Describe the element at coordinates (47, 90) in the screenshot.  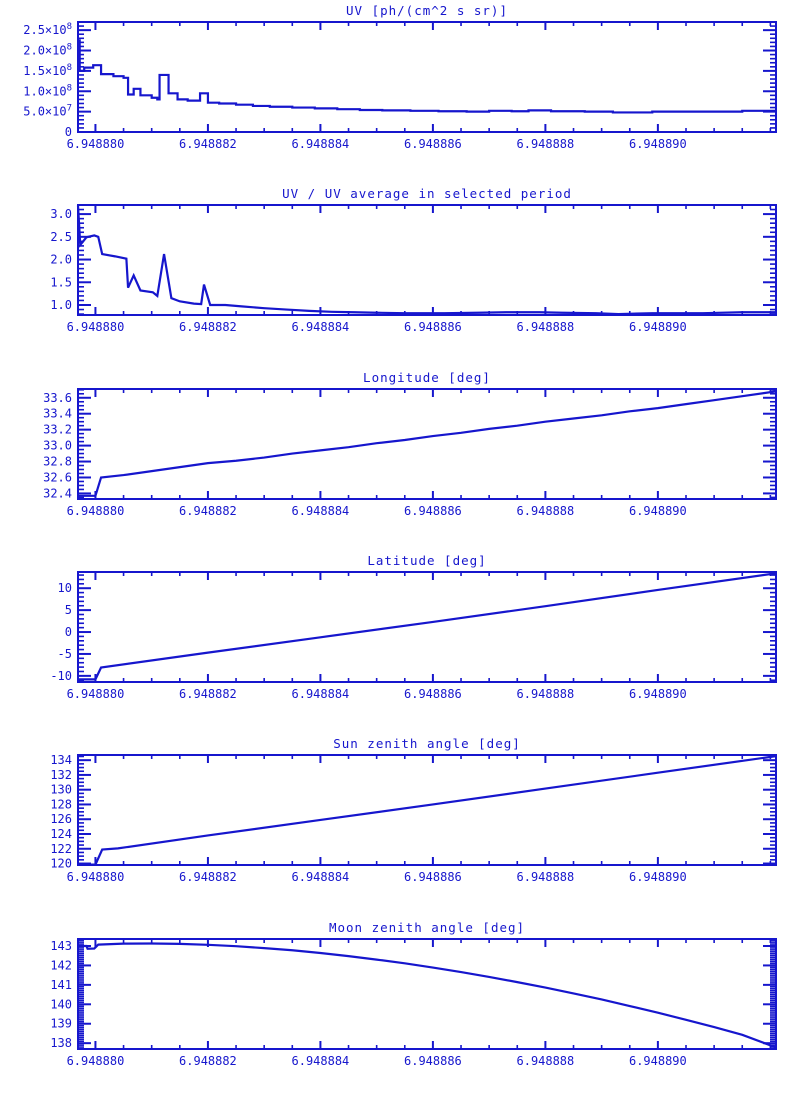
I see `y-tick-label: 1.0×108` at that location.